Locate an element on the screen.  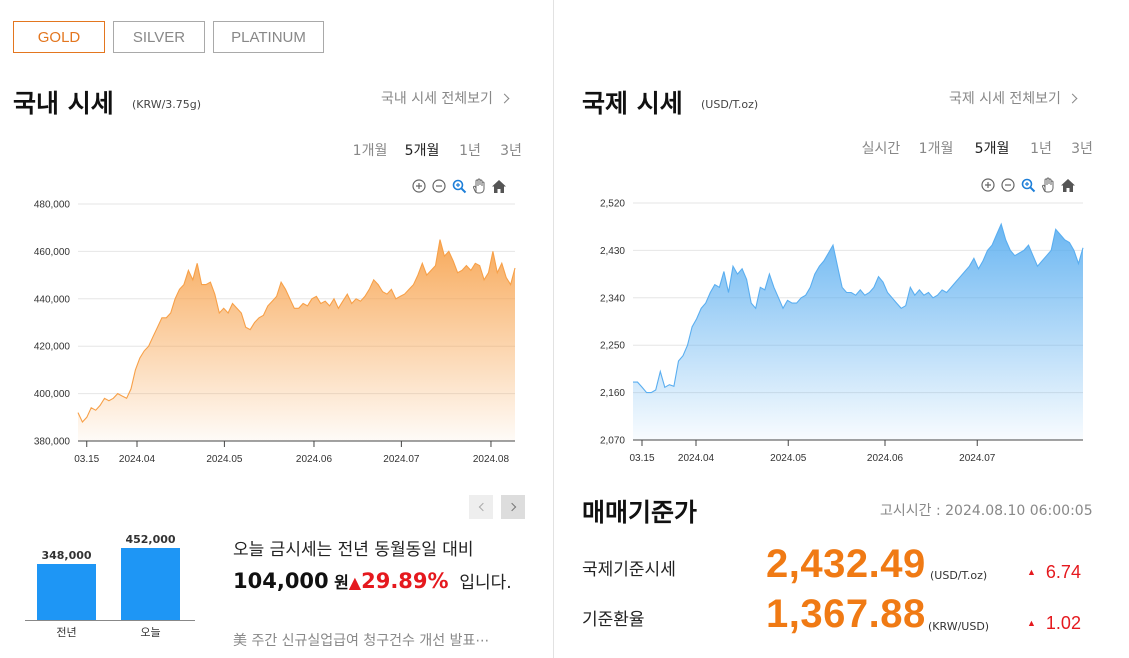
metal-tabs: GOLD SILVER PLATINUM is located at coordinates (168, 37).